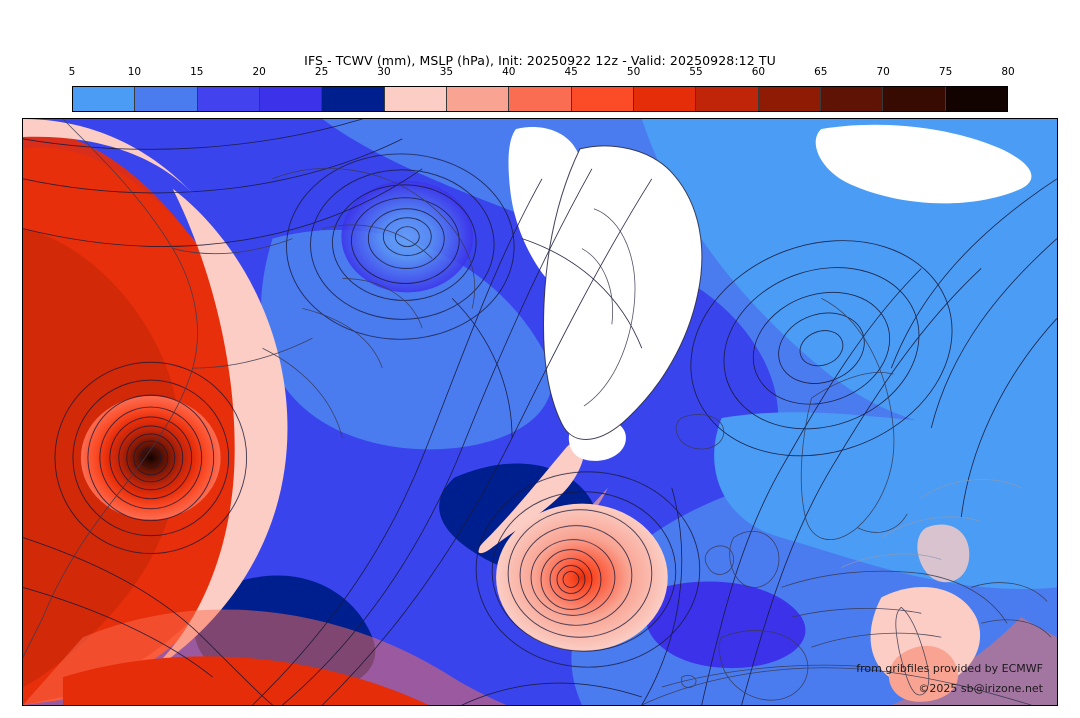 This screenshot has height=718, width=1080. What do you see at coordinates (1008, 72) in the screenshot?
I see `colorbar-tick-80: 80` at bounding box center [1008, 72].